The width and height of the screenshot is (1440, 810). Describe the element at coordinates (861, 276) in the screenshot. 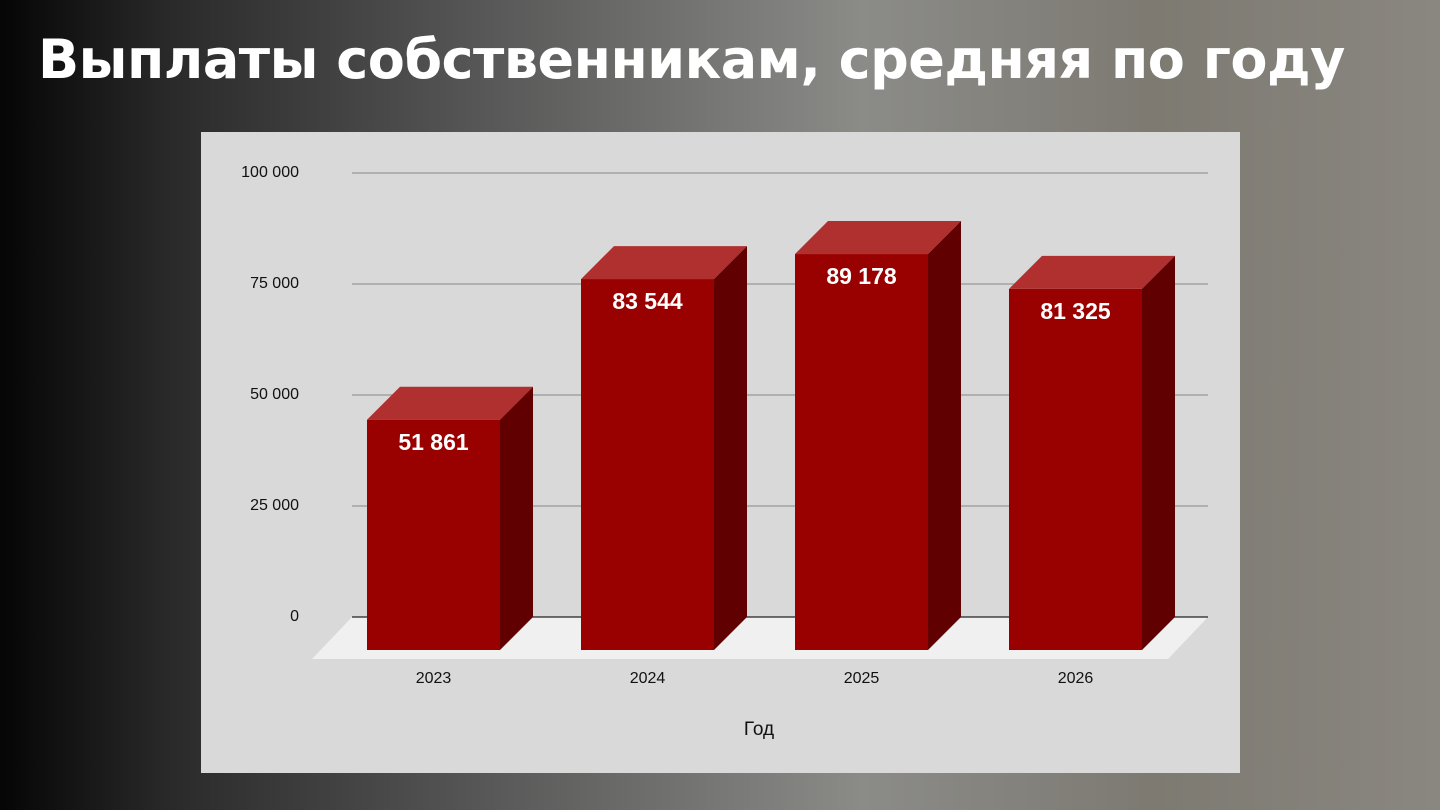

I see `data-label: 89 178` at that location.